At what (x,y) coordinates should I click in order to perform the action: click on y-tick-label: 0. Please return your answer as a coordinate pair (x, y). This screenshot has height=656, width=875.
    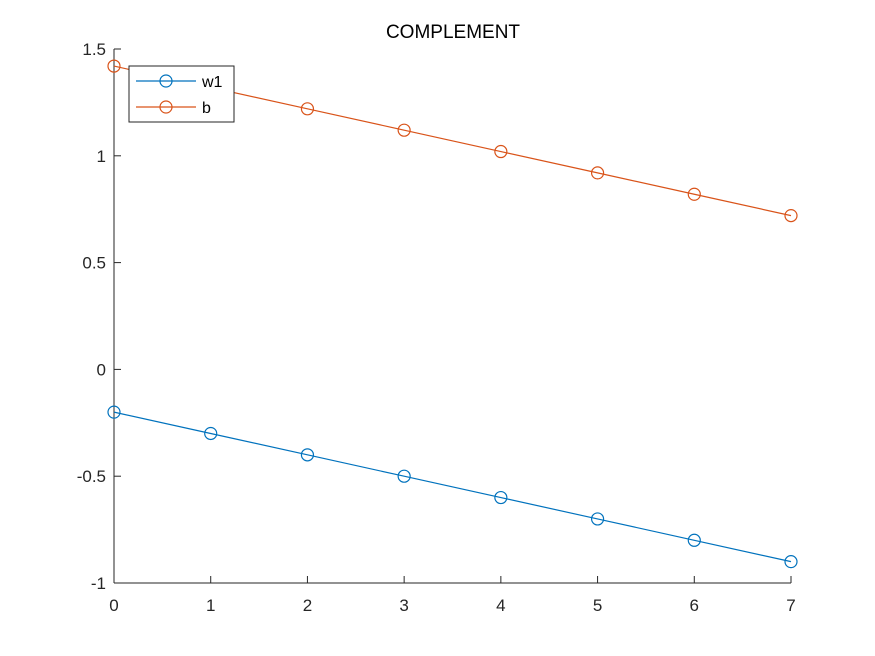
    Looking at the image, I should click on (101, 369).